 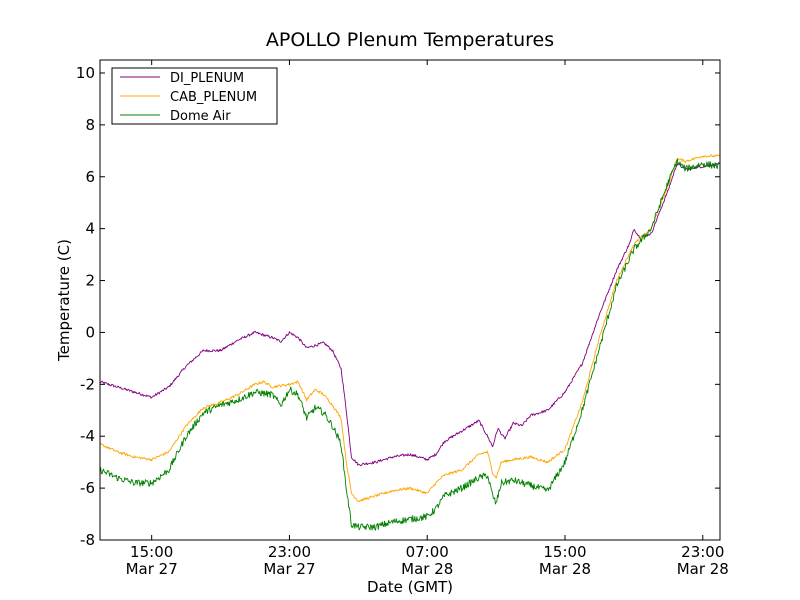 I want to click on x-axis-label: Date (GMT), so click(x=410, y=587).